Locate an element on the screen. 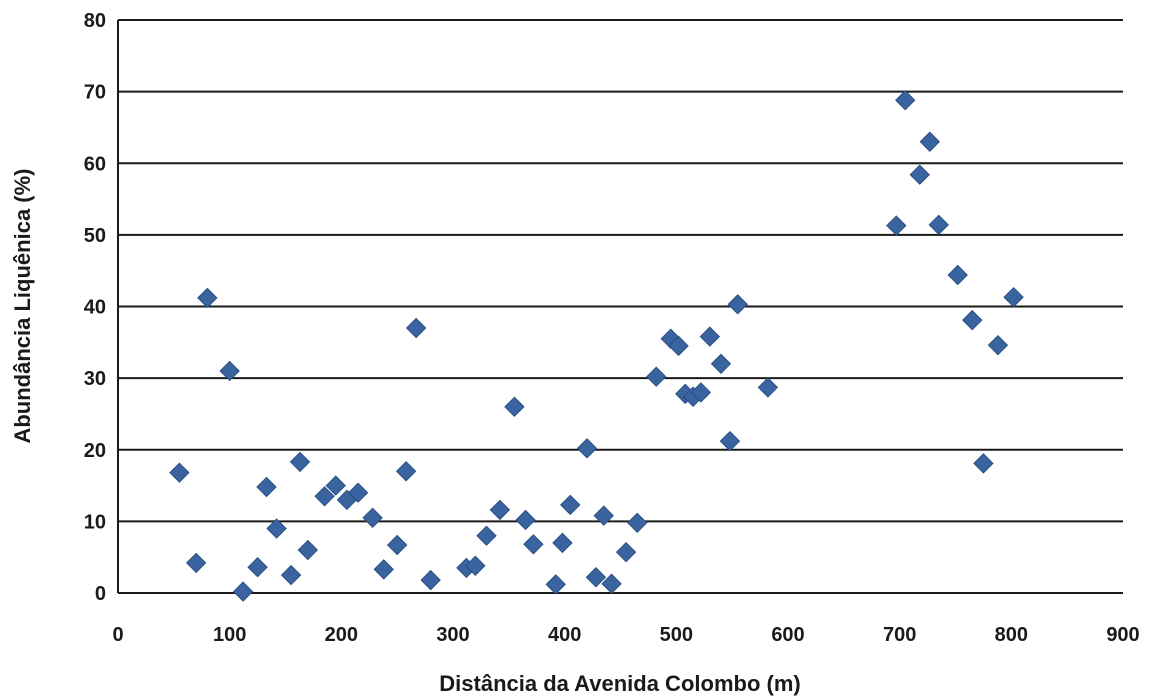 This screenshot has width=1155, height=699. y-tick-label: 40 is located at coordinates (95, 308).